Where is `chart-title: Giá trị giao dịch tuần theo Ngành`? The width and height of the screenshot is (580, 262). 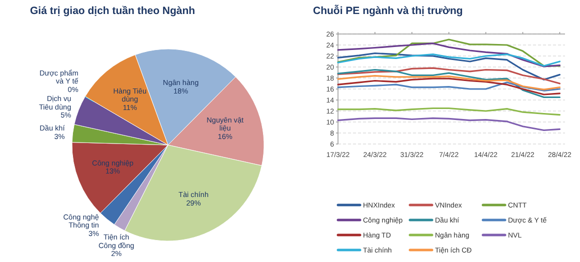
chart-title: Giá trị giao dịch tuần theo Ngành is located at coordinates (113, 11).